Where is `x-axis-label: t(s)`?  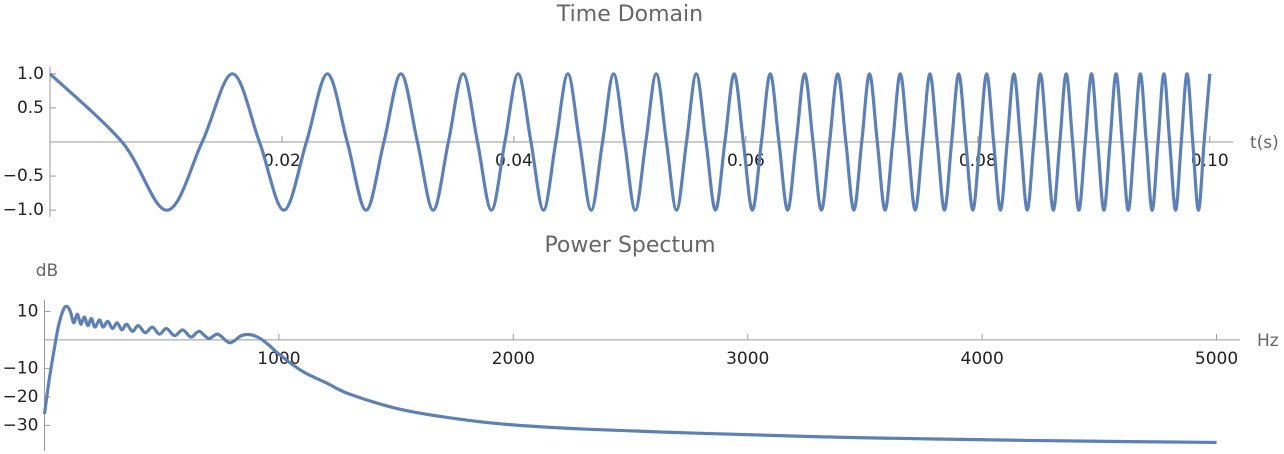
x-axis-label: t(s) is located at coordinates (1264, 143).